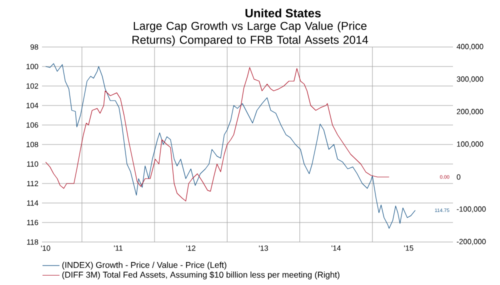 This screenshot has width=500, height=285. I want to click on legend-label: (INDEX) Growth - Price / Value - Price (Left), so click(144, 266).